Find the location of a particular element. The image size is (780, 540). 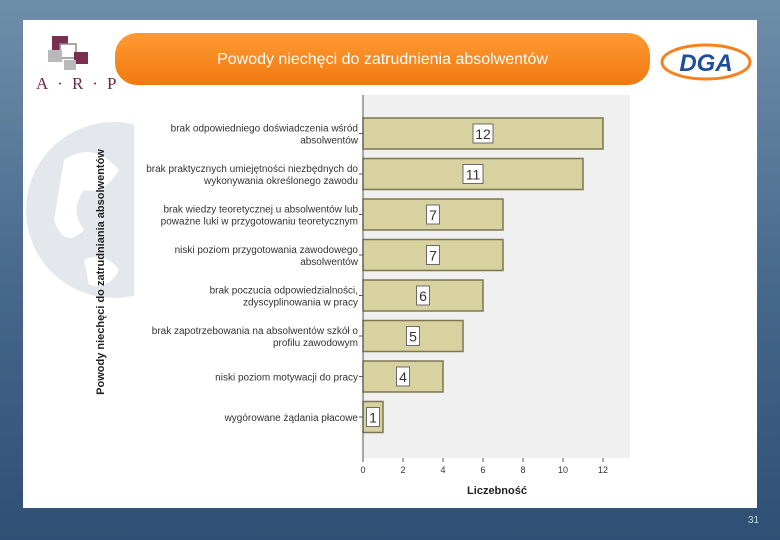

data-label: 5 is located at coordinates (413, 337).